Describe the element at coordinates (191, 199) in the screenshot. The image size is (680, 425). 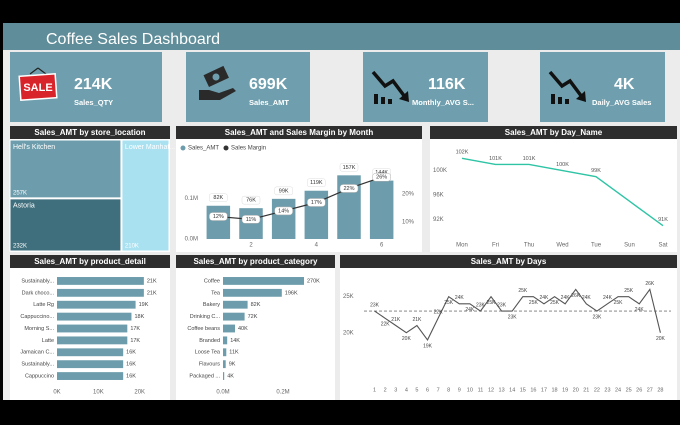
I see `y-tick-label: 0.1M` at that location.